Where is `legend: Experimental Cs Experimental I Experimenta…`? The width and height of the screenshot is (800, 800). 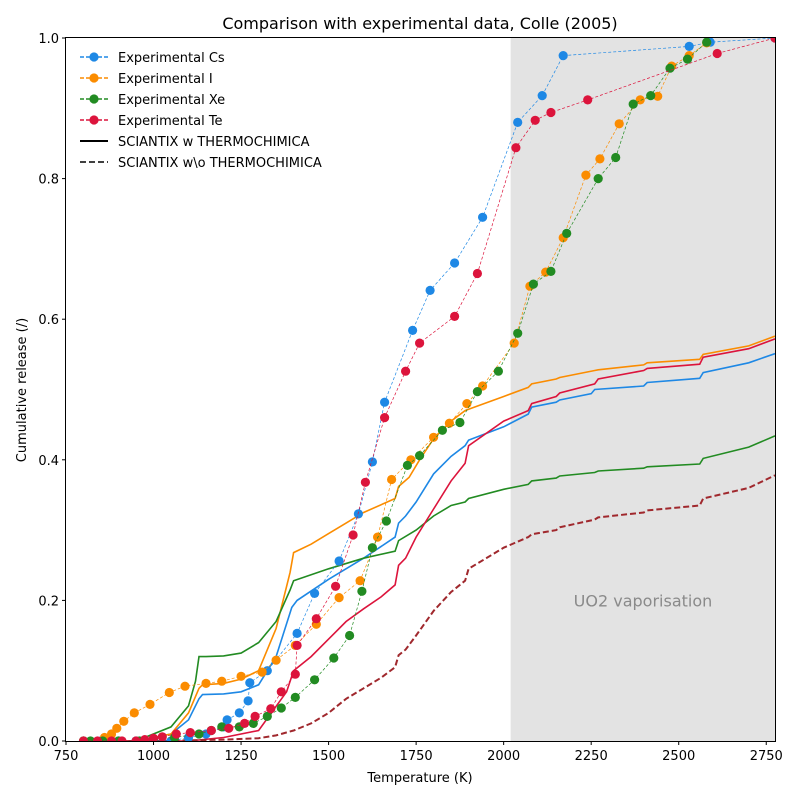 legend: Experimental Cs Experimental I Experimenta… is located at coordinates (201, 111).